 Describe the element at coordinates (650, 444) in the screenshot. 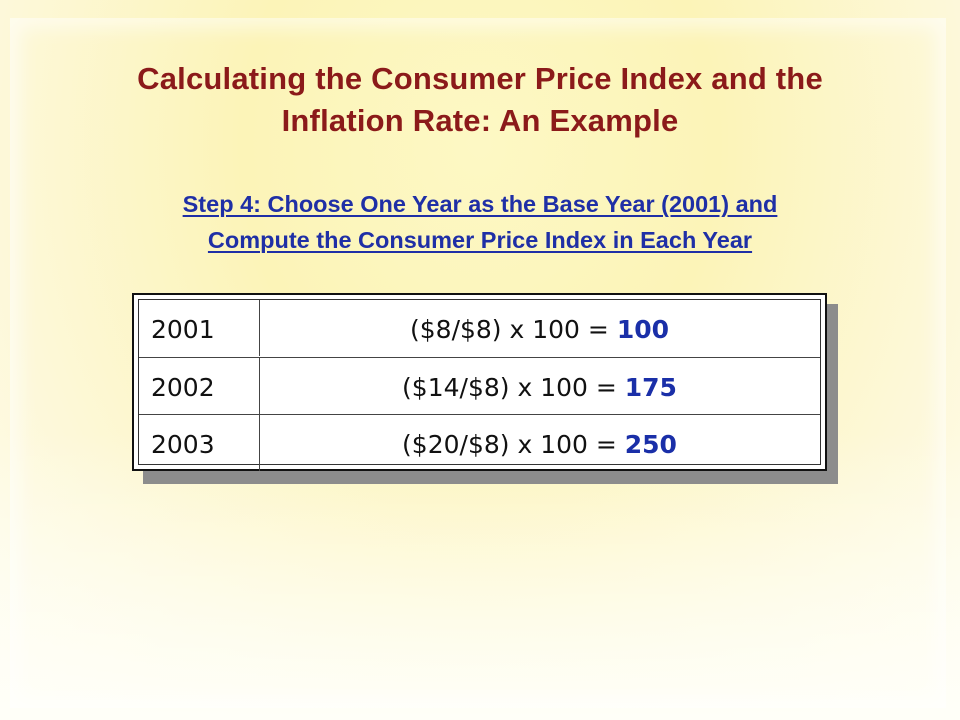

I see `cpi-result: 250` at that location.